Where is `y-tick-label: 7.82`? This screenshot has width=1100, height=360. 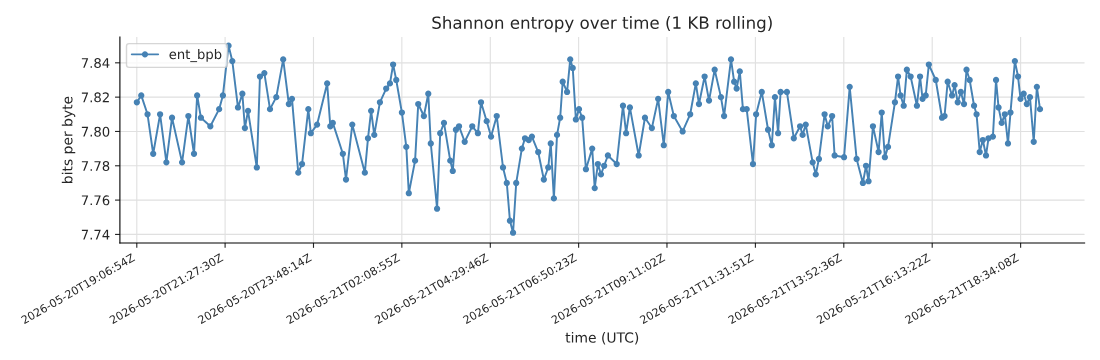
y-tick-label: 7.82 is located at coordinates (95, 97).